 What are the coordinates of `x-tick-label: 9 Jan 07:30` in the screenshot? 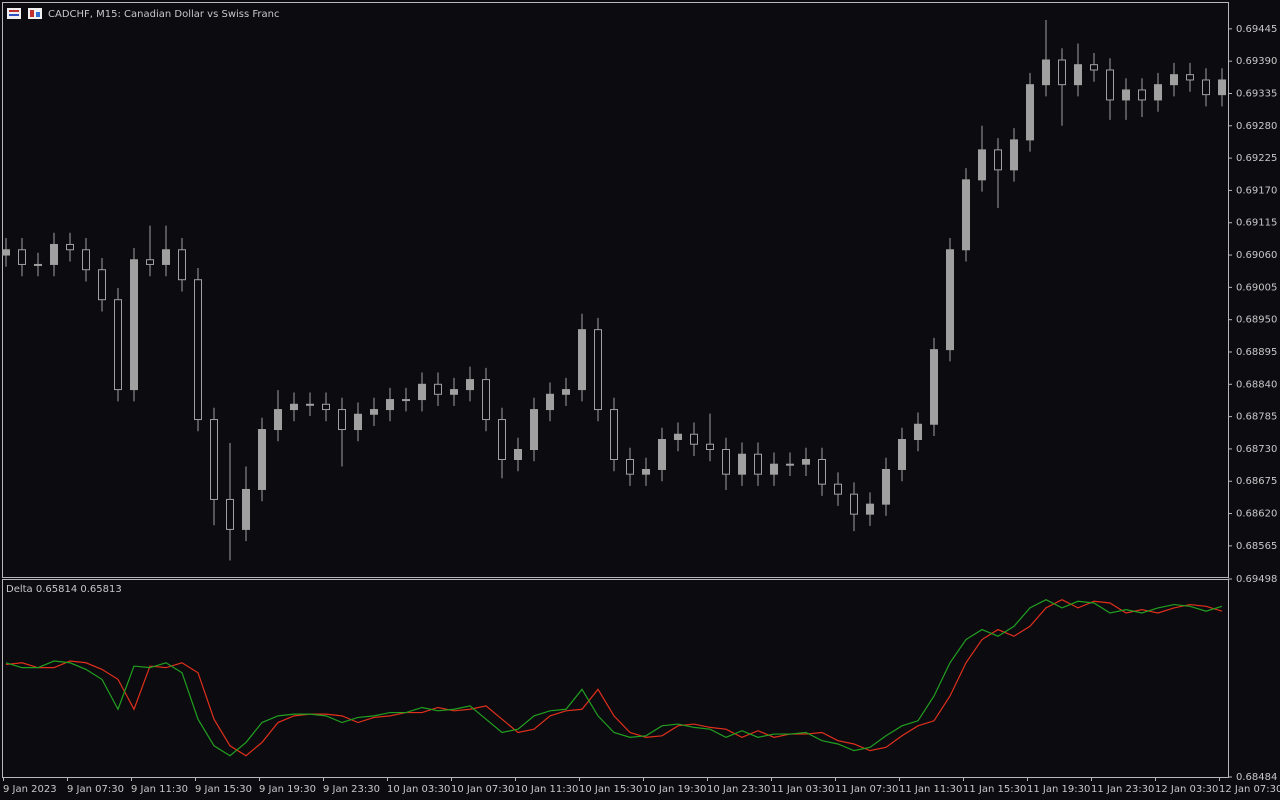 It's located at (95, 789).